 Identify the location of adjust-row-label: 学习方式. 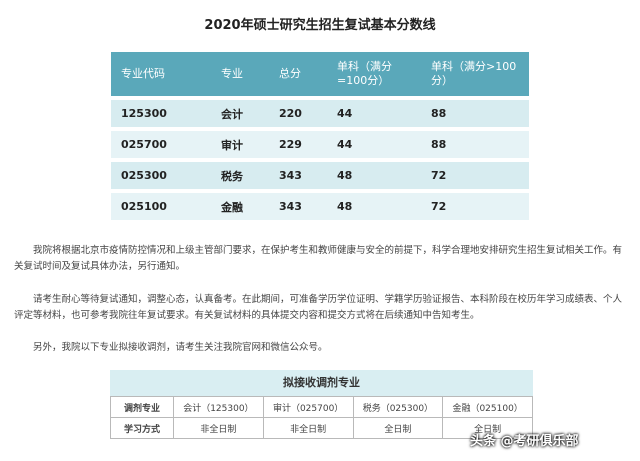
(142, 428).